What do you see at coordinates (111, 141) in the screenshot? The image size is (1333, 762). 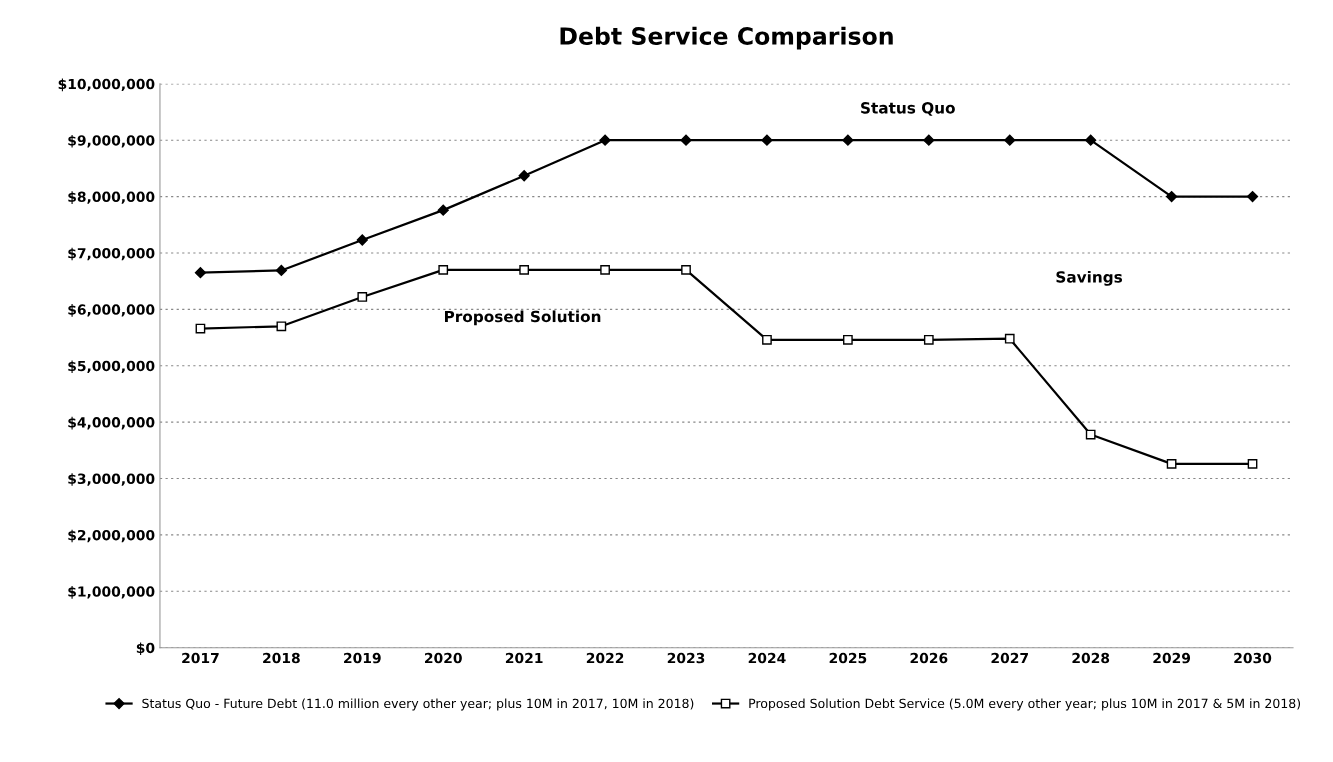 I see `y-tick-label: $9,000,000` at bounding box center [111, 141].